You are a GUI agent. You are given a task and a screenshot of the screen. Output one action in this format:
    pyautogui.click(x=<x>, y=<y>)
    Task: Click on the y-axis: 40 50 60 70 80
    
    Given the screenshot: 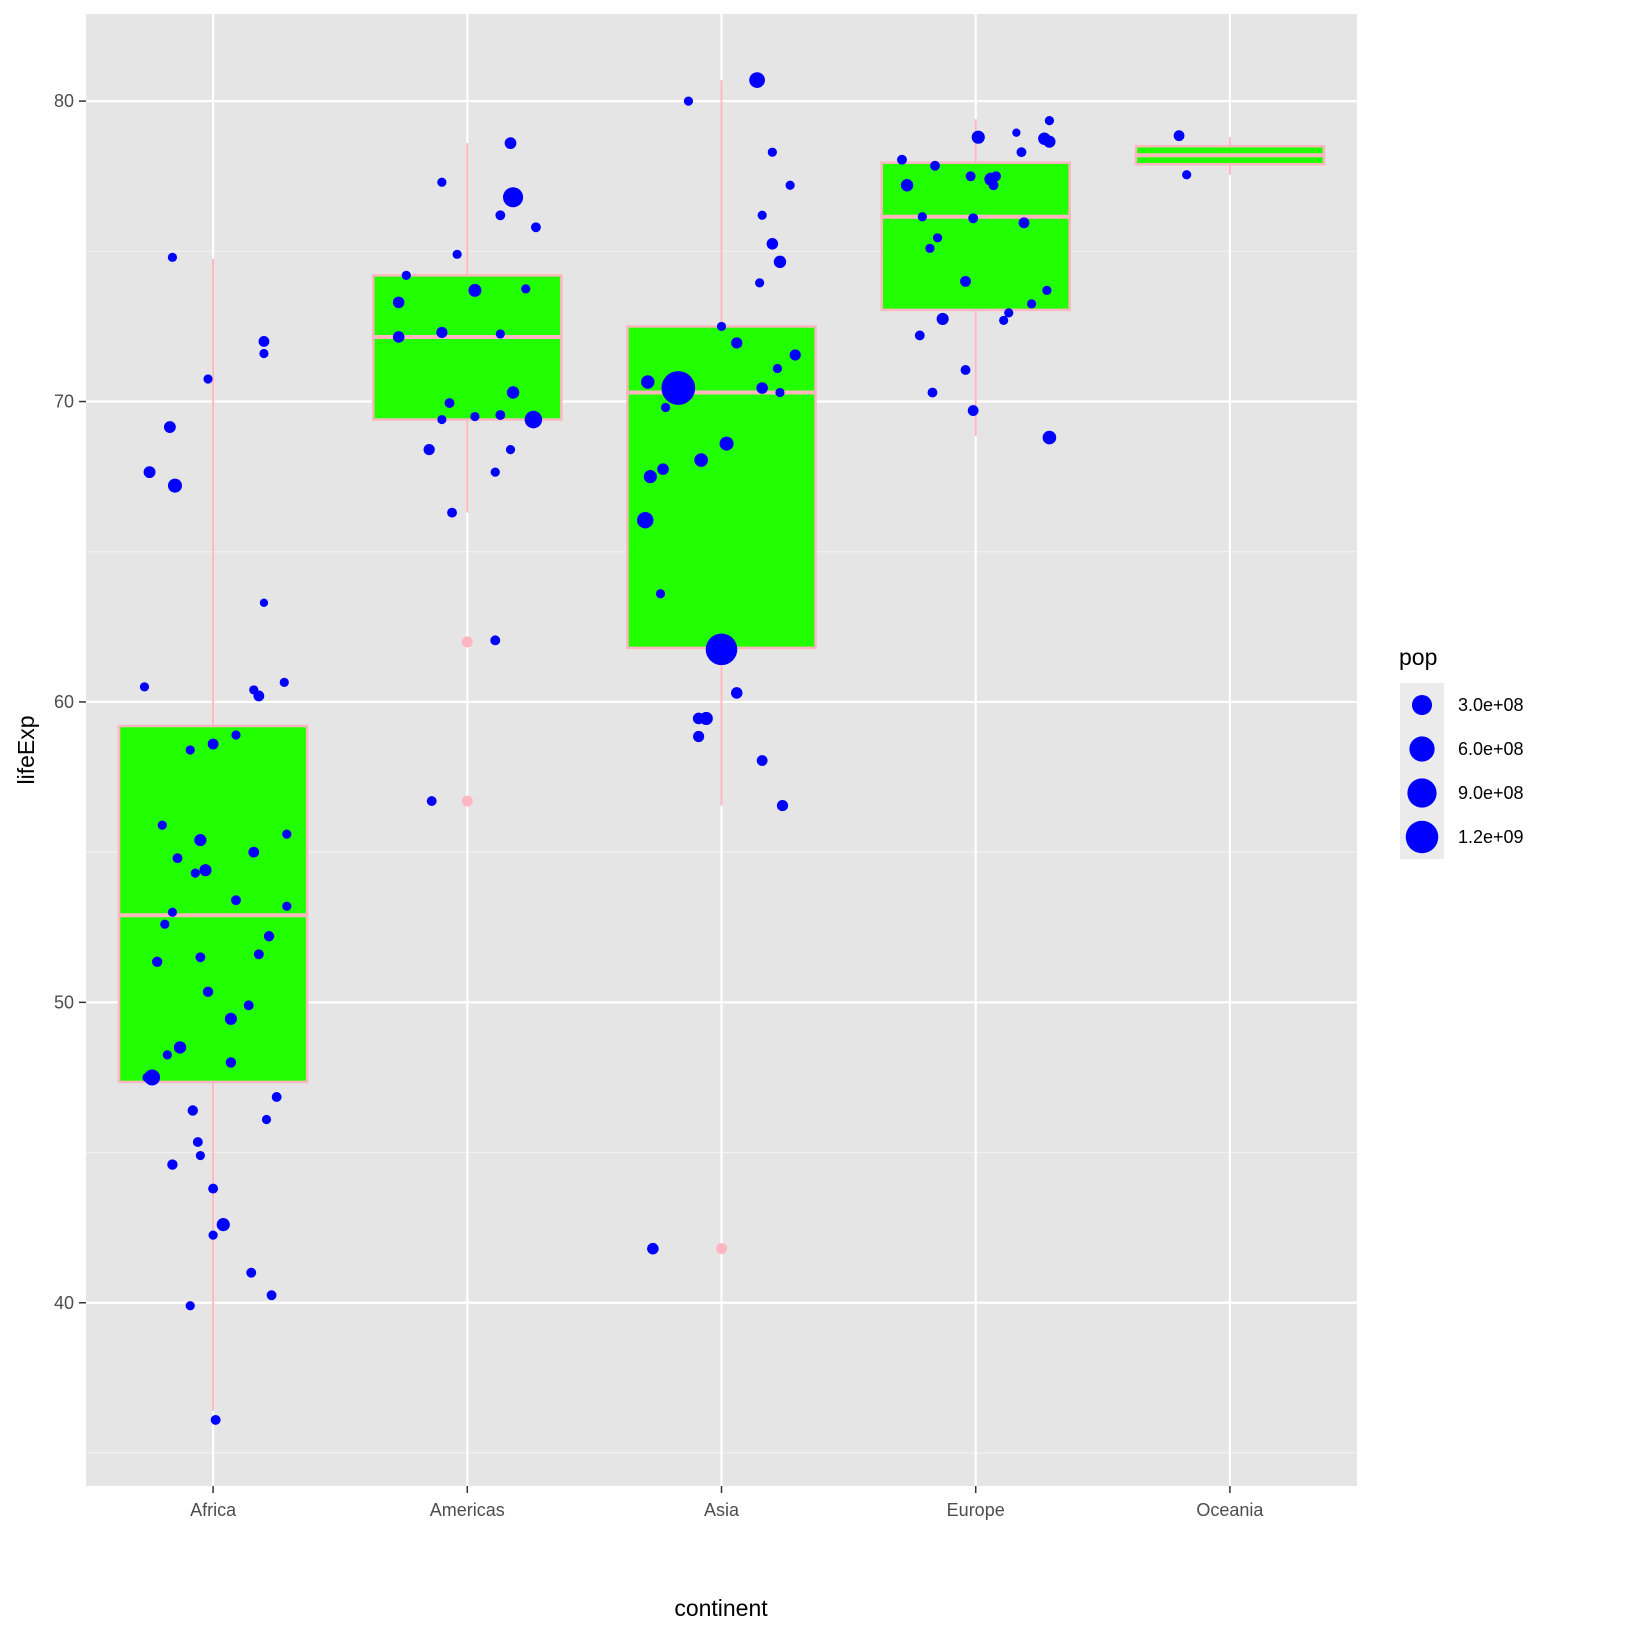 What is the action you would take?
    pyautogui.click(x=70, y=702)
    